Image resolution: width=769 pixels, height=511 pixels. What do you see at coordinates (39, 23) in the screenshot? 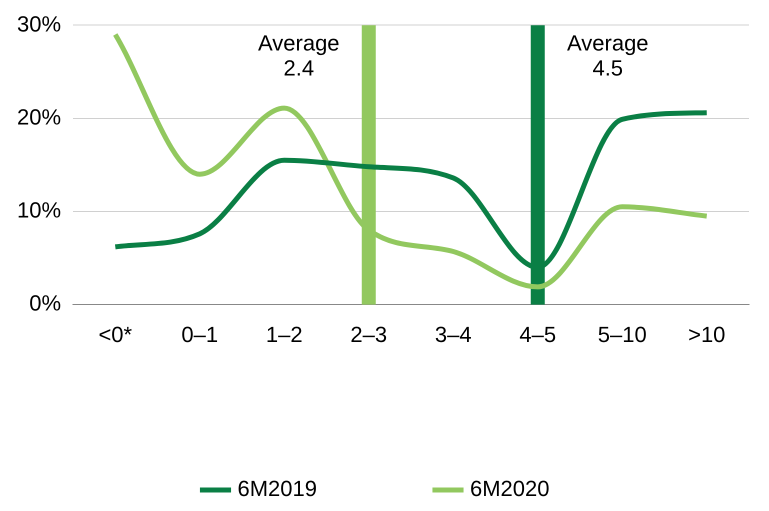
I see `y-tick-label: 30%` at bounding box center [39, 23].